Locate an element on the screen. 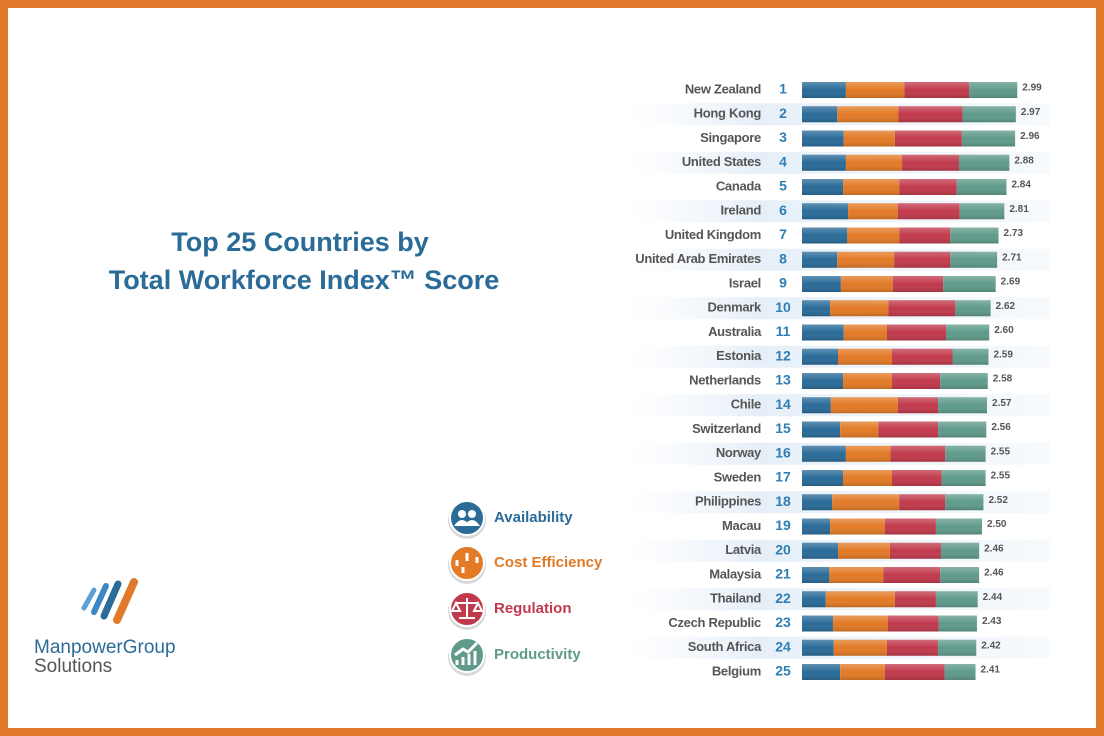 Image resolution: width=1104 pixels, height=736 pixels. category-label: Australia is located at coordinates (735, 331).